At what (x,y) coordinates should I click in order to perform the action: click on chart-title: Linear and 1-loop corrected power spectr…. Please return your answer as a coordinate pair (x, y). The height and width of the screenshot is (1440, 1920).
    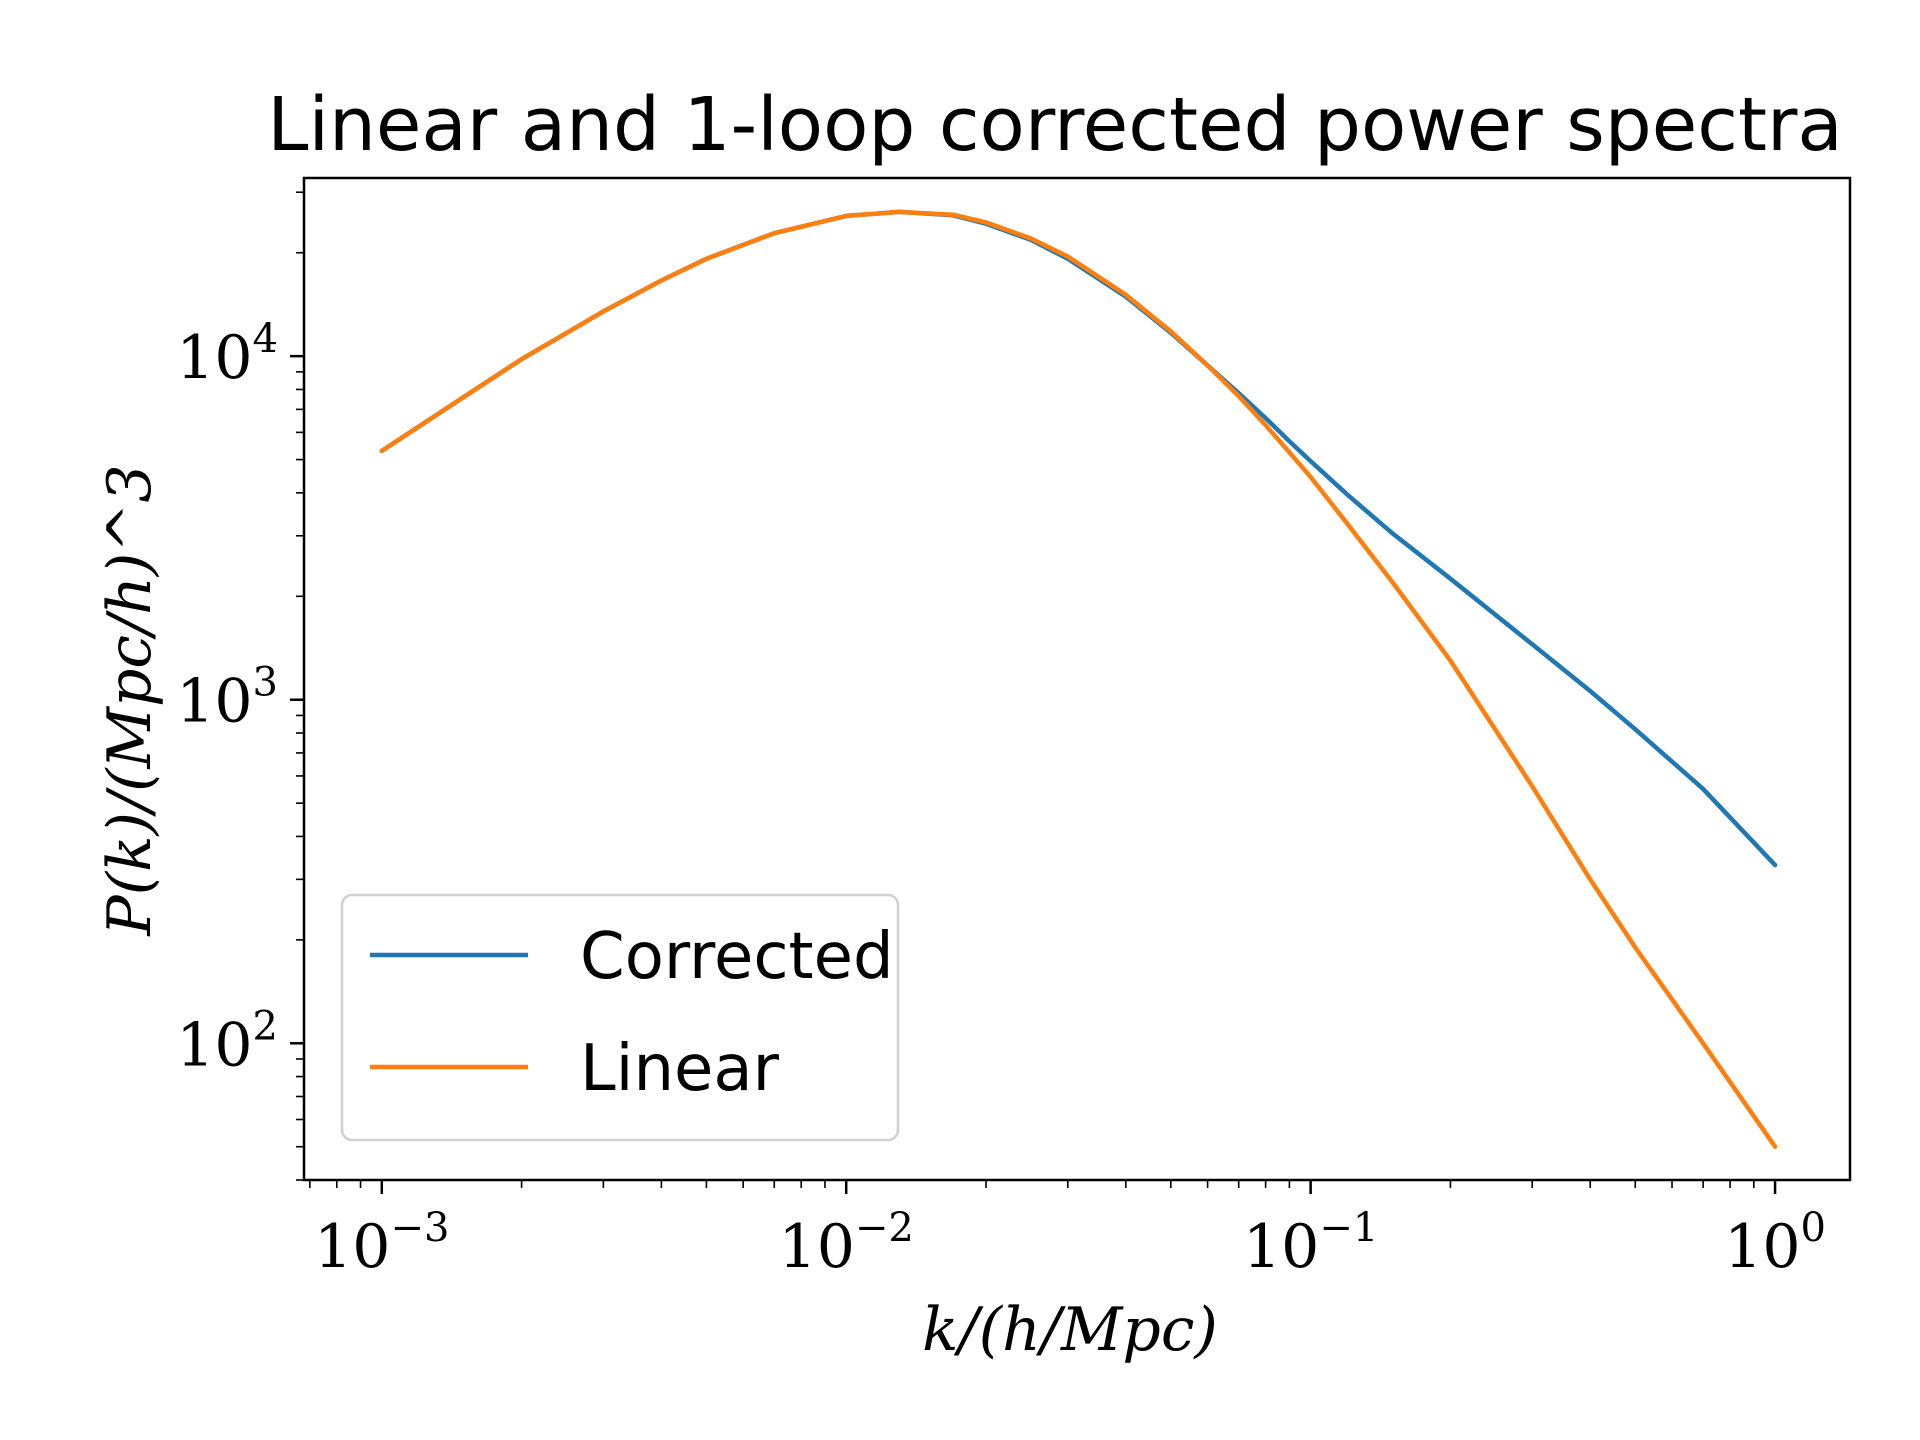
    Looking at the image, I should click on (1055, 125).